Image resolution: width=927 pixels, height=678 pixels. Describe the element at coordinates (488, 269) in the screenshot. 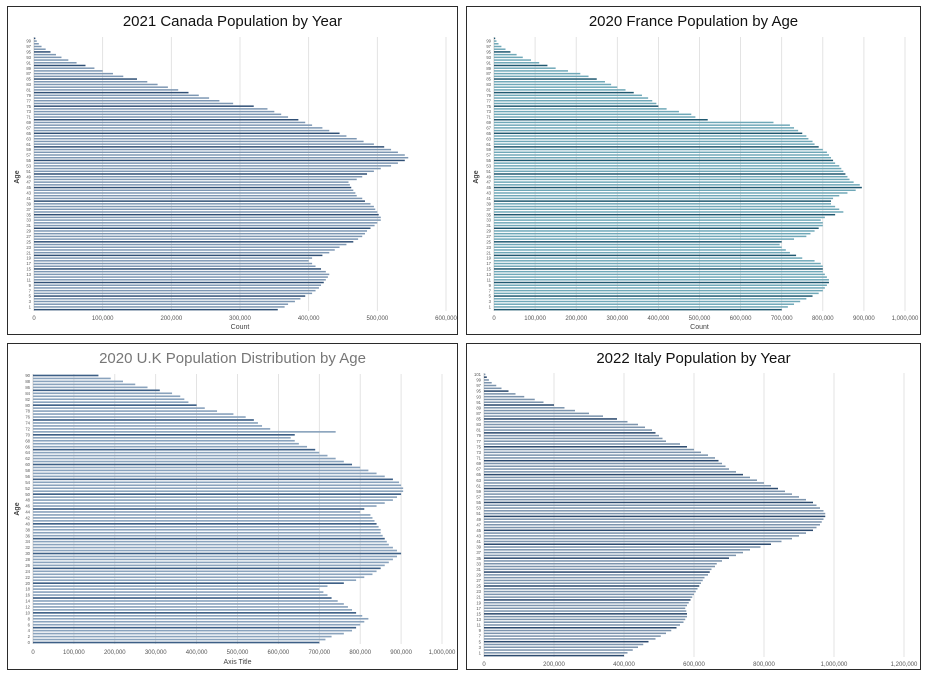

I see `y-tick-label: 15` at that location.